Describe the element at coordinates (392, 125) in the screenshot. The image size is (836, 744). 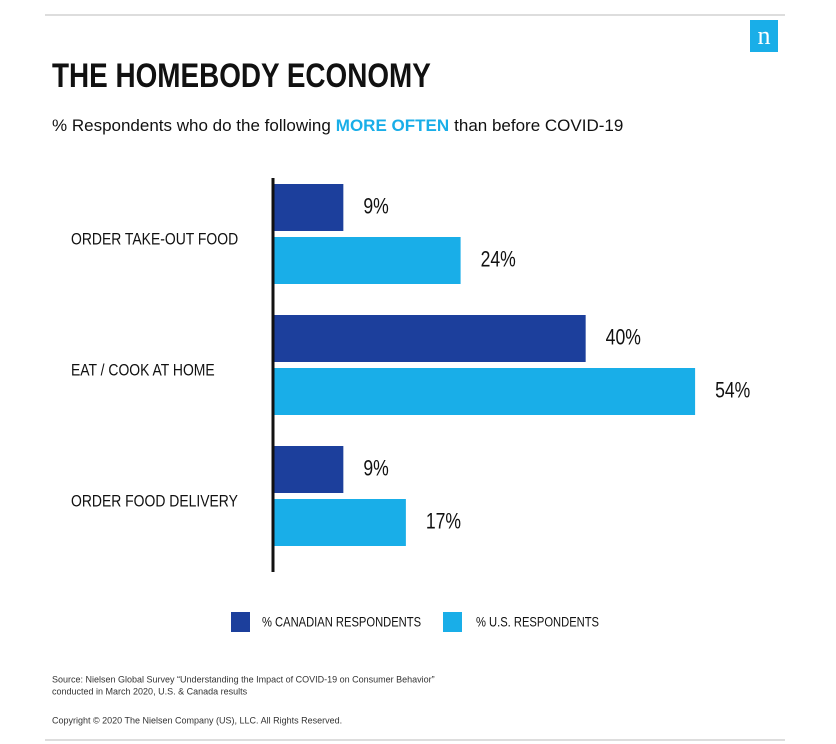
I see `subtitle-highlight: MORE OFTEN` at that location.